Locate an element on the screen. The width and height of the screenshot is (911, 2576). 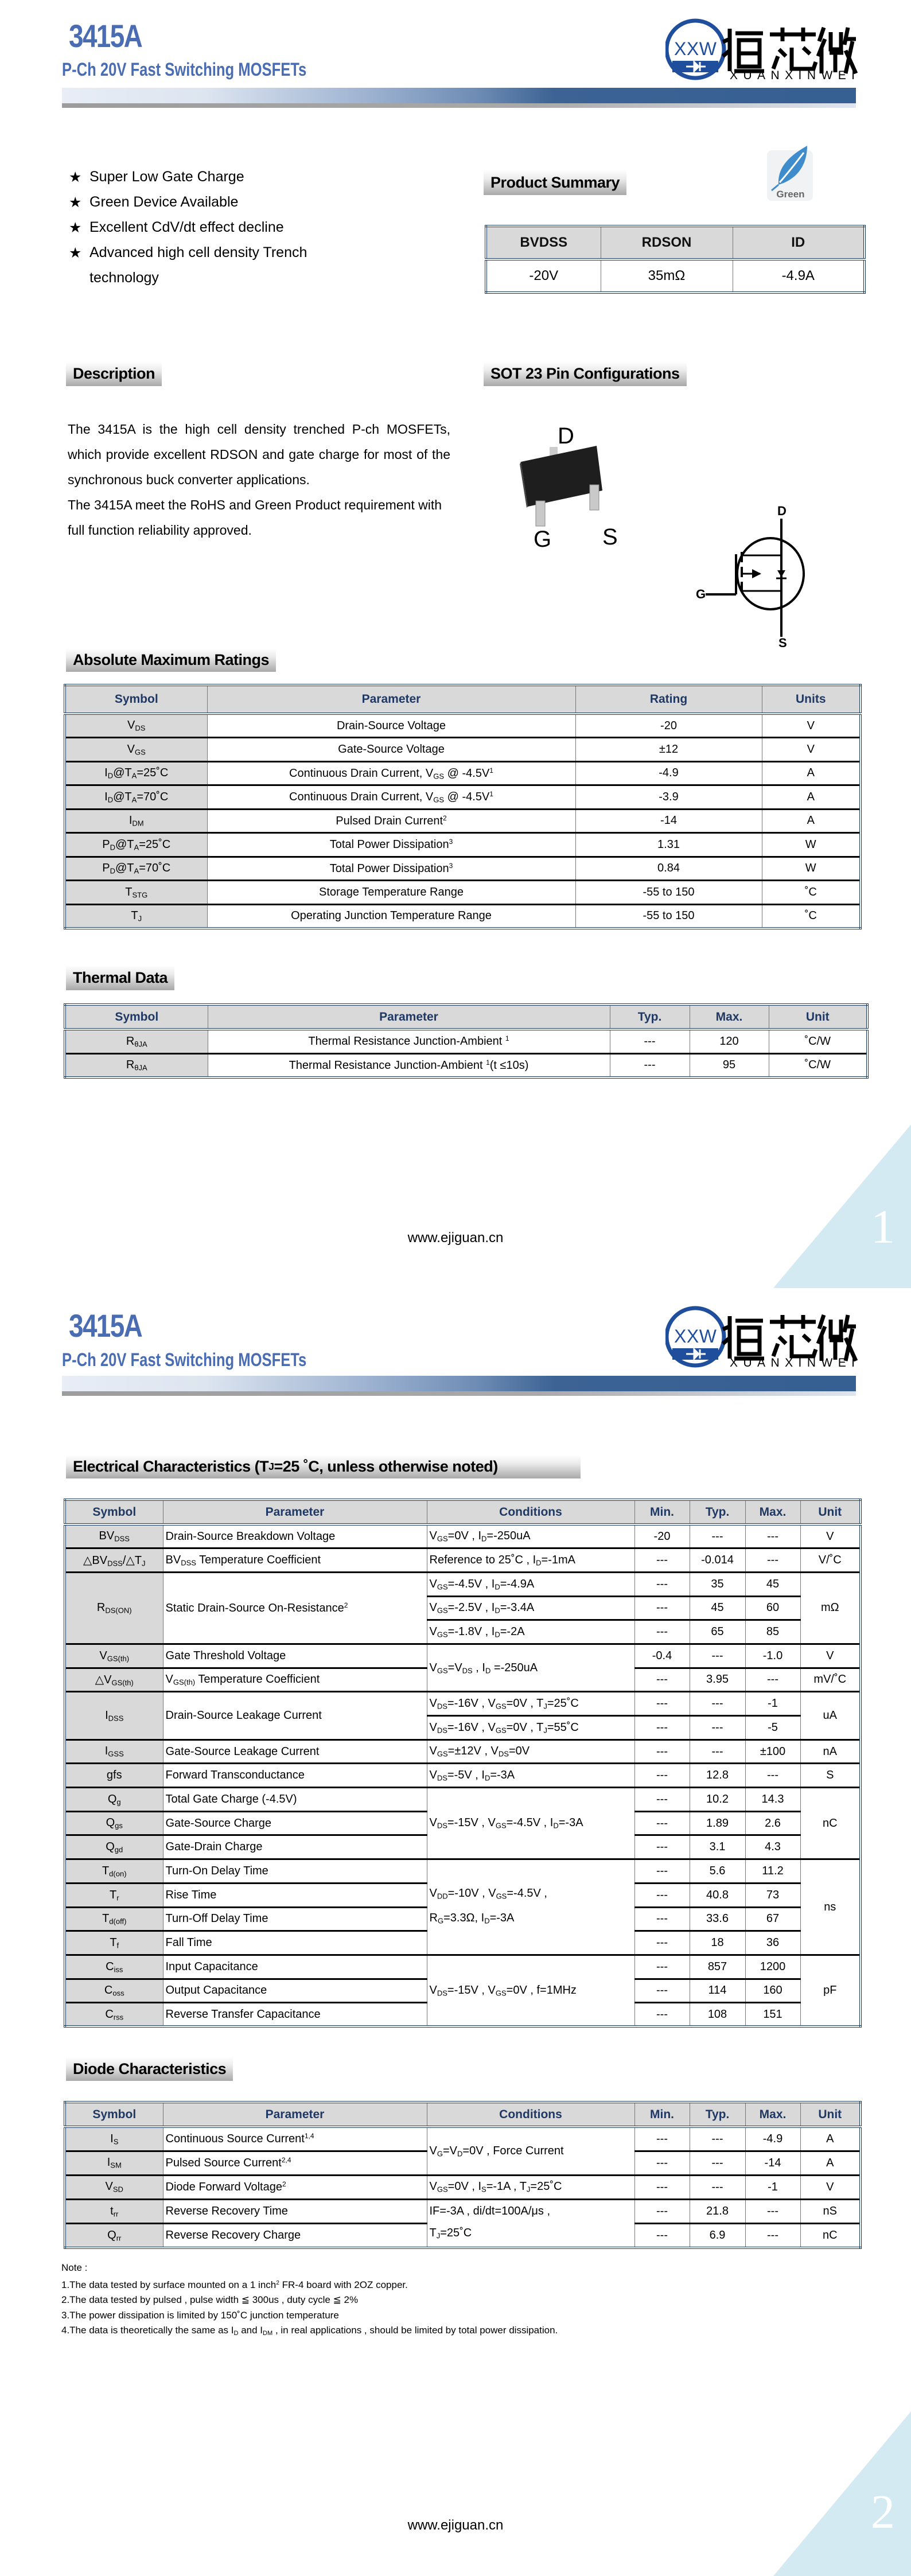
cell-text: rr is located at coordinates (116, 2213).